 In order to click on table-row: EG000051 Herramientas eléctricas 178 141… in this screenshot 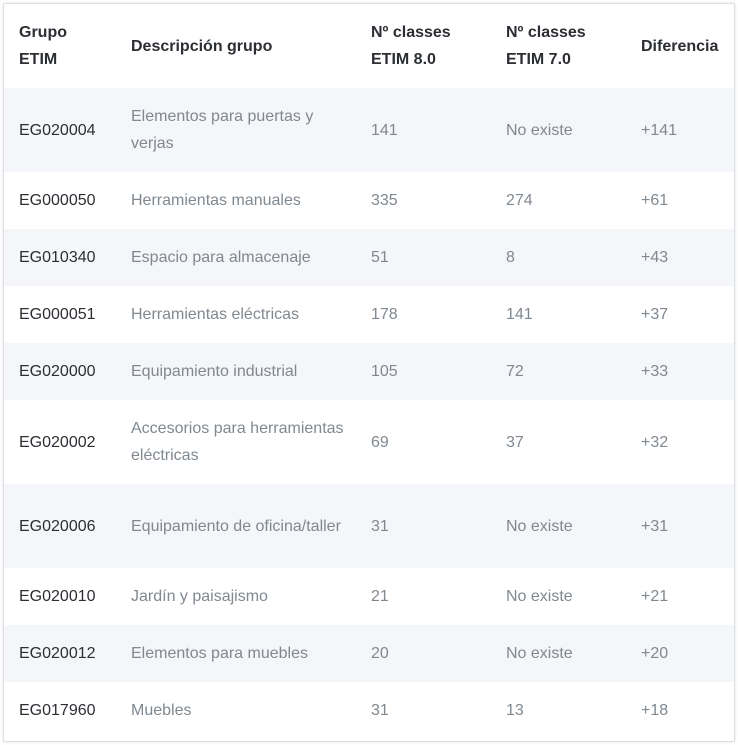, I will do `click(369, 314)`.